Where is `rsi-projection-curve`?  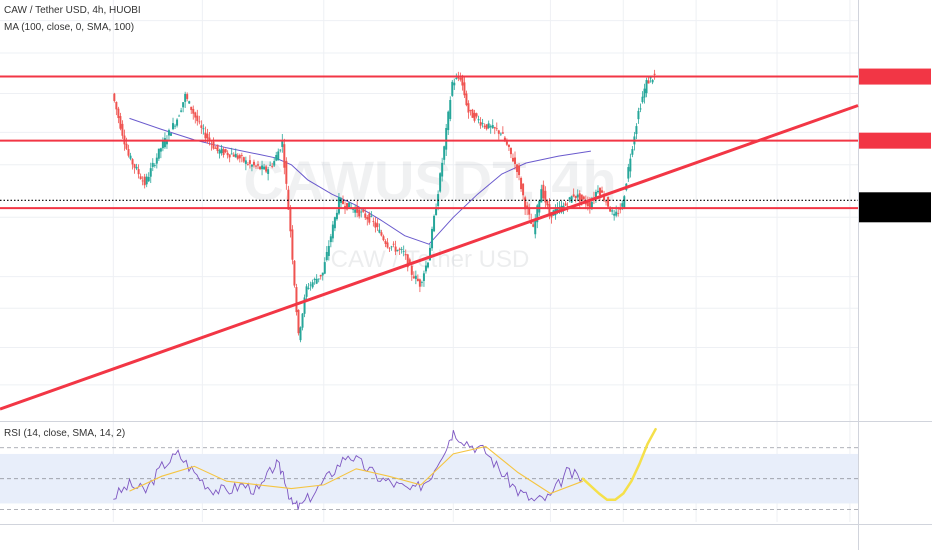 rsi-projection-curve is located at coordinates (619, 464).